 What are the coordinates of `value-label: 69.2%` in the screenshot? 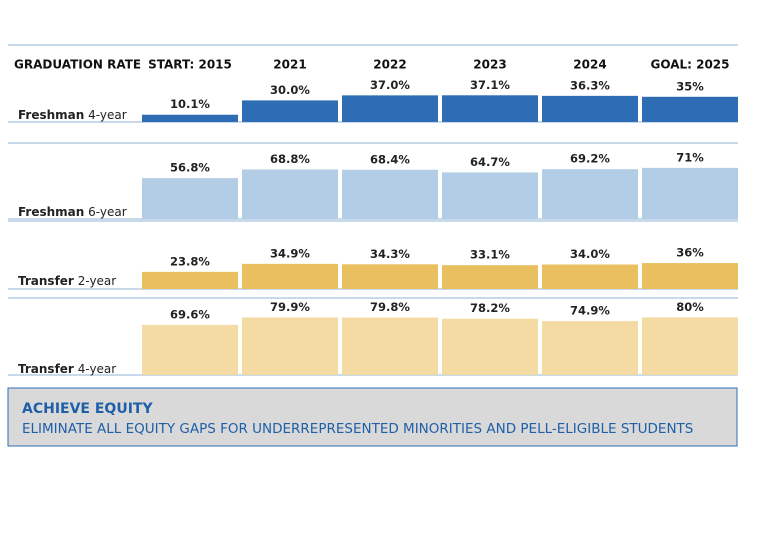 It's located at (590, 159).